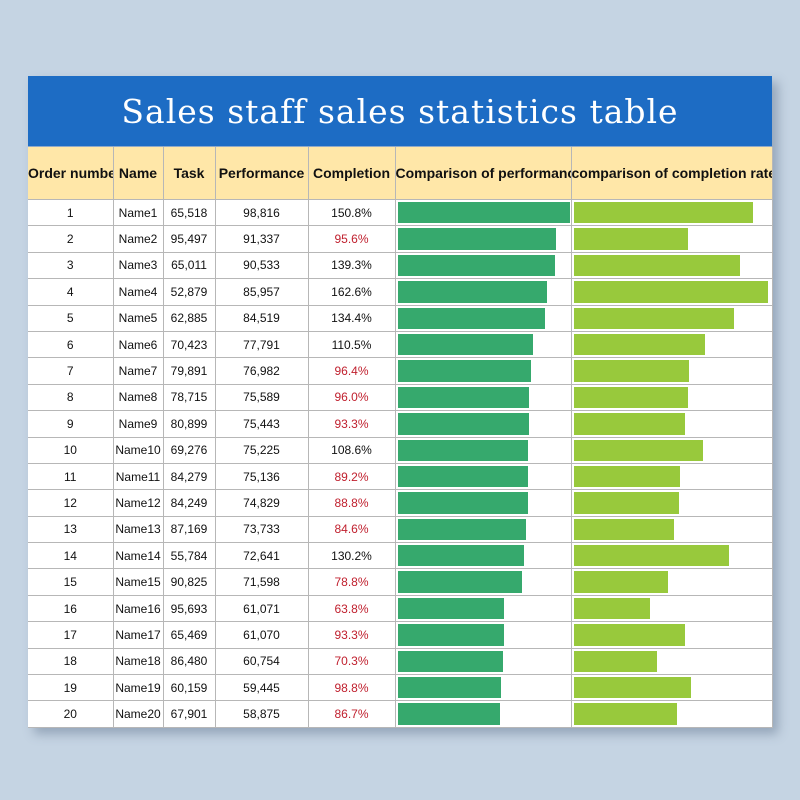 This screenshot has width=800, height=800. I want to click on header-comparison-of-performance: Comparison of performance, so click(483, 173).